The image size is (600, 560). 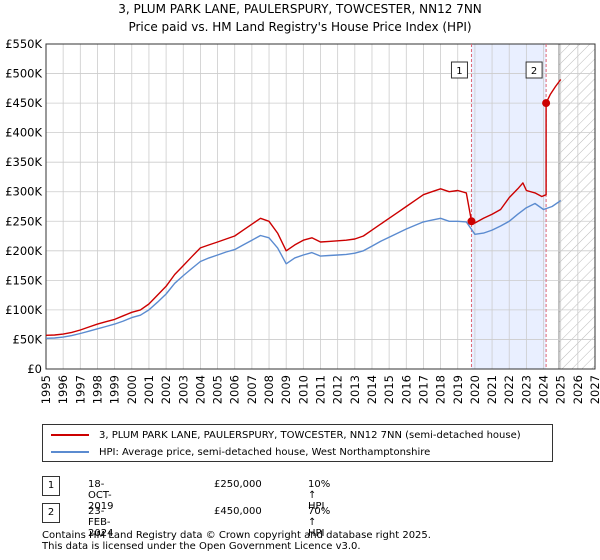 What do you see at coordinates (406, 389) in the screenshot?
I see `x-tick-label: 2016` at bounding box center [406, 389].